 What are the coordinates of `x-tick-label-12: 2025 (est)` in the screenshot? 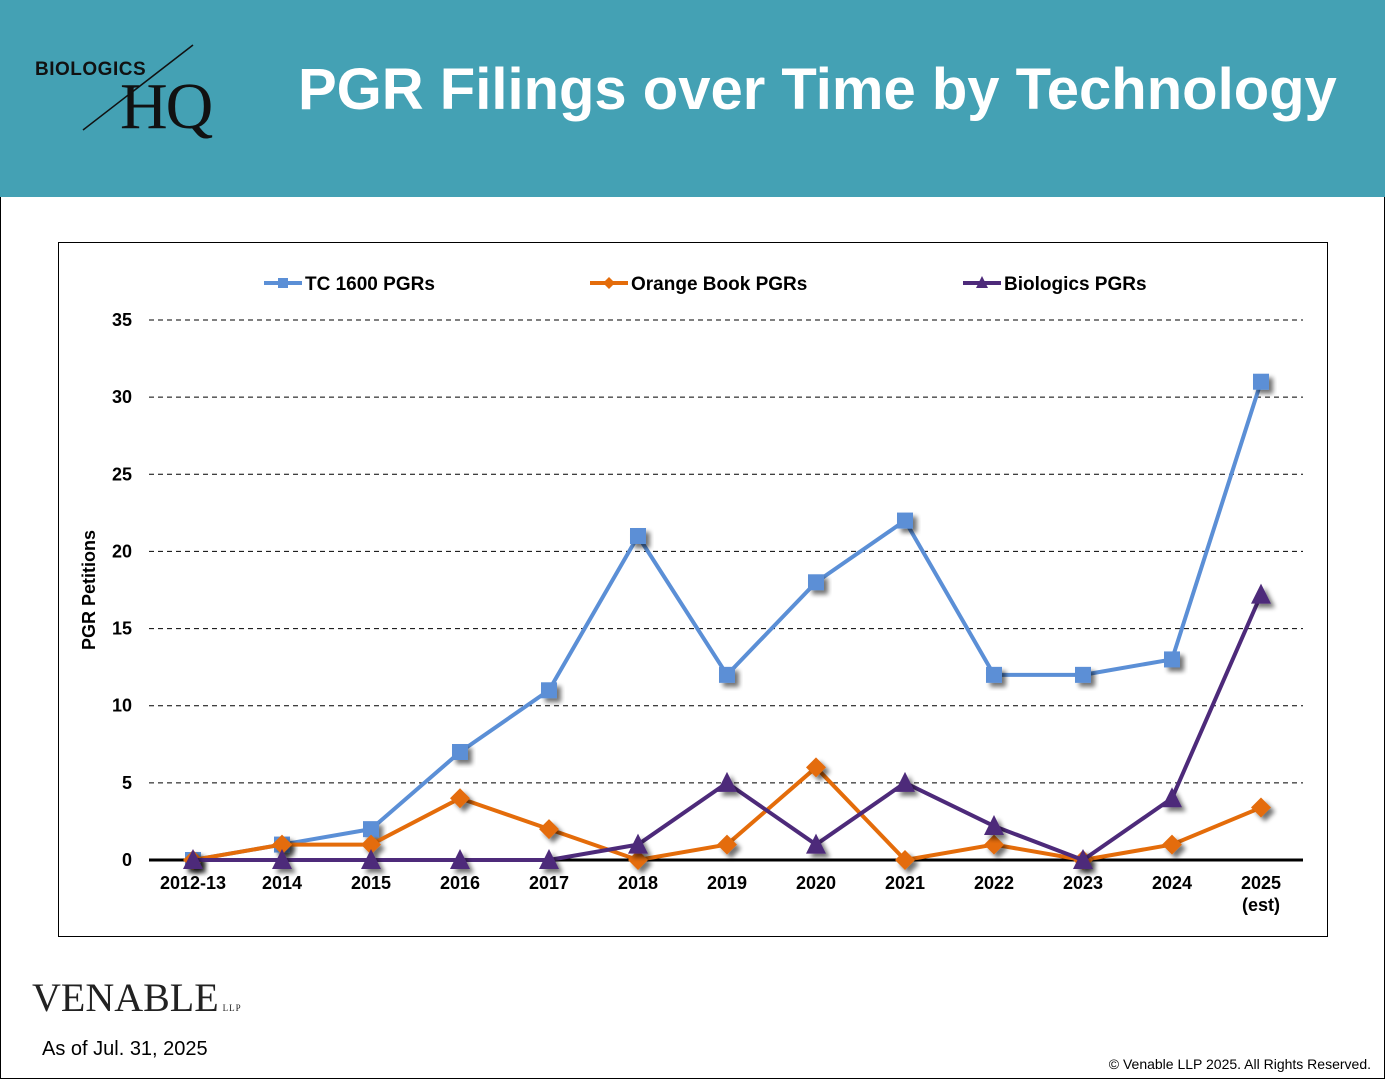 It's located at (1261, 894).